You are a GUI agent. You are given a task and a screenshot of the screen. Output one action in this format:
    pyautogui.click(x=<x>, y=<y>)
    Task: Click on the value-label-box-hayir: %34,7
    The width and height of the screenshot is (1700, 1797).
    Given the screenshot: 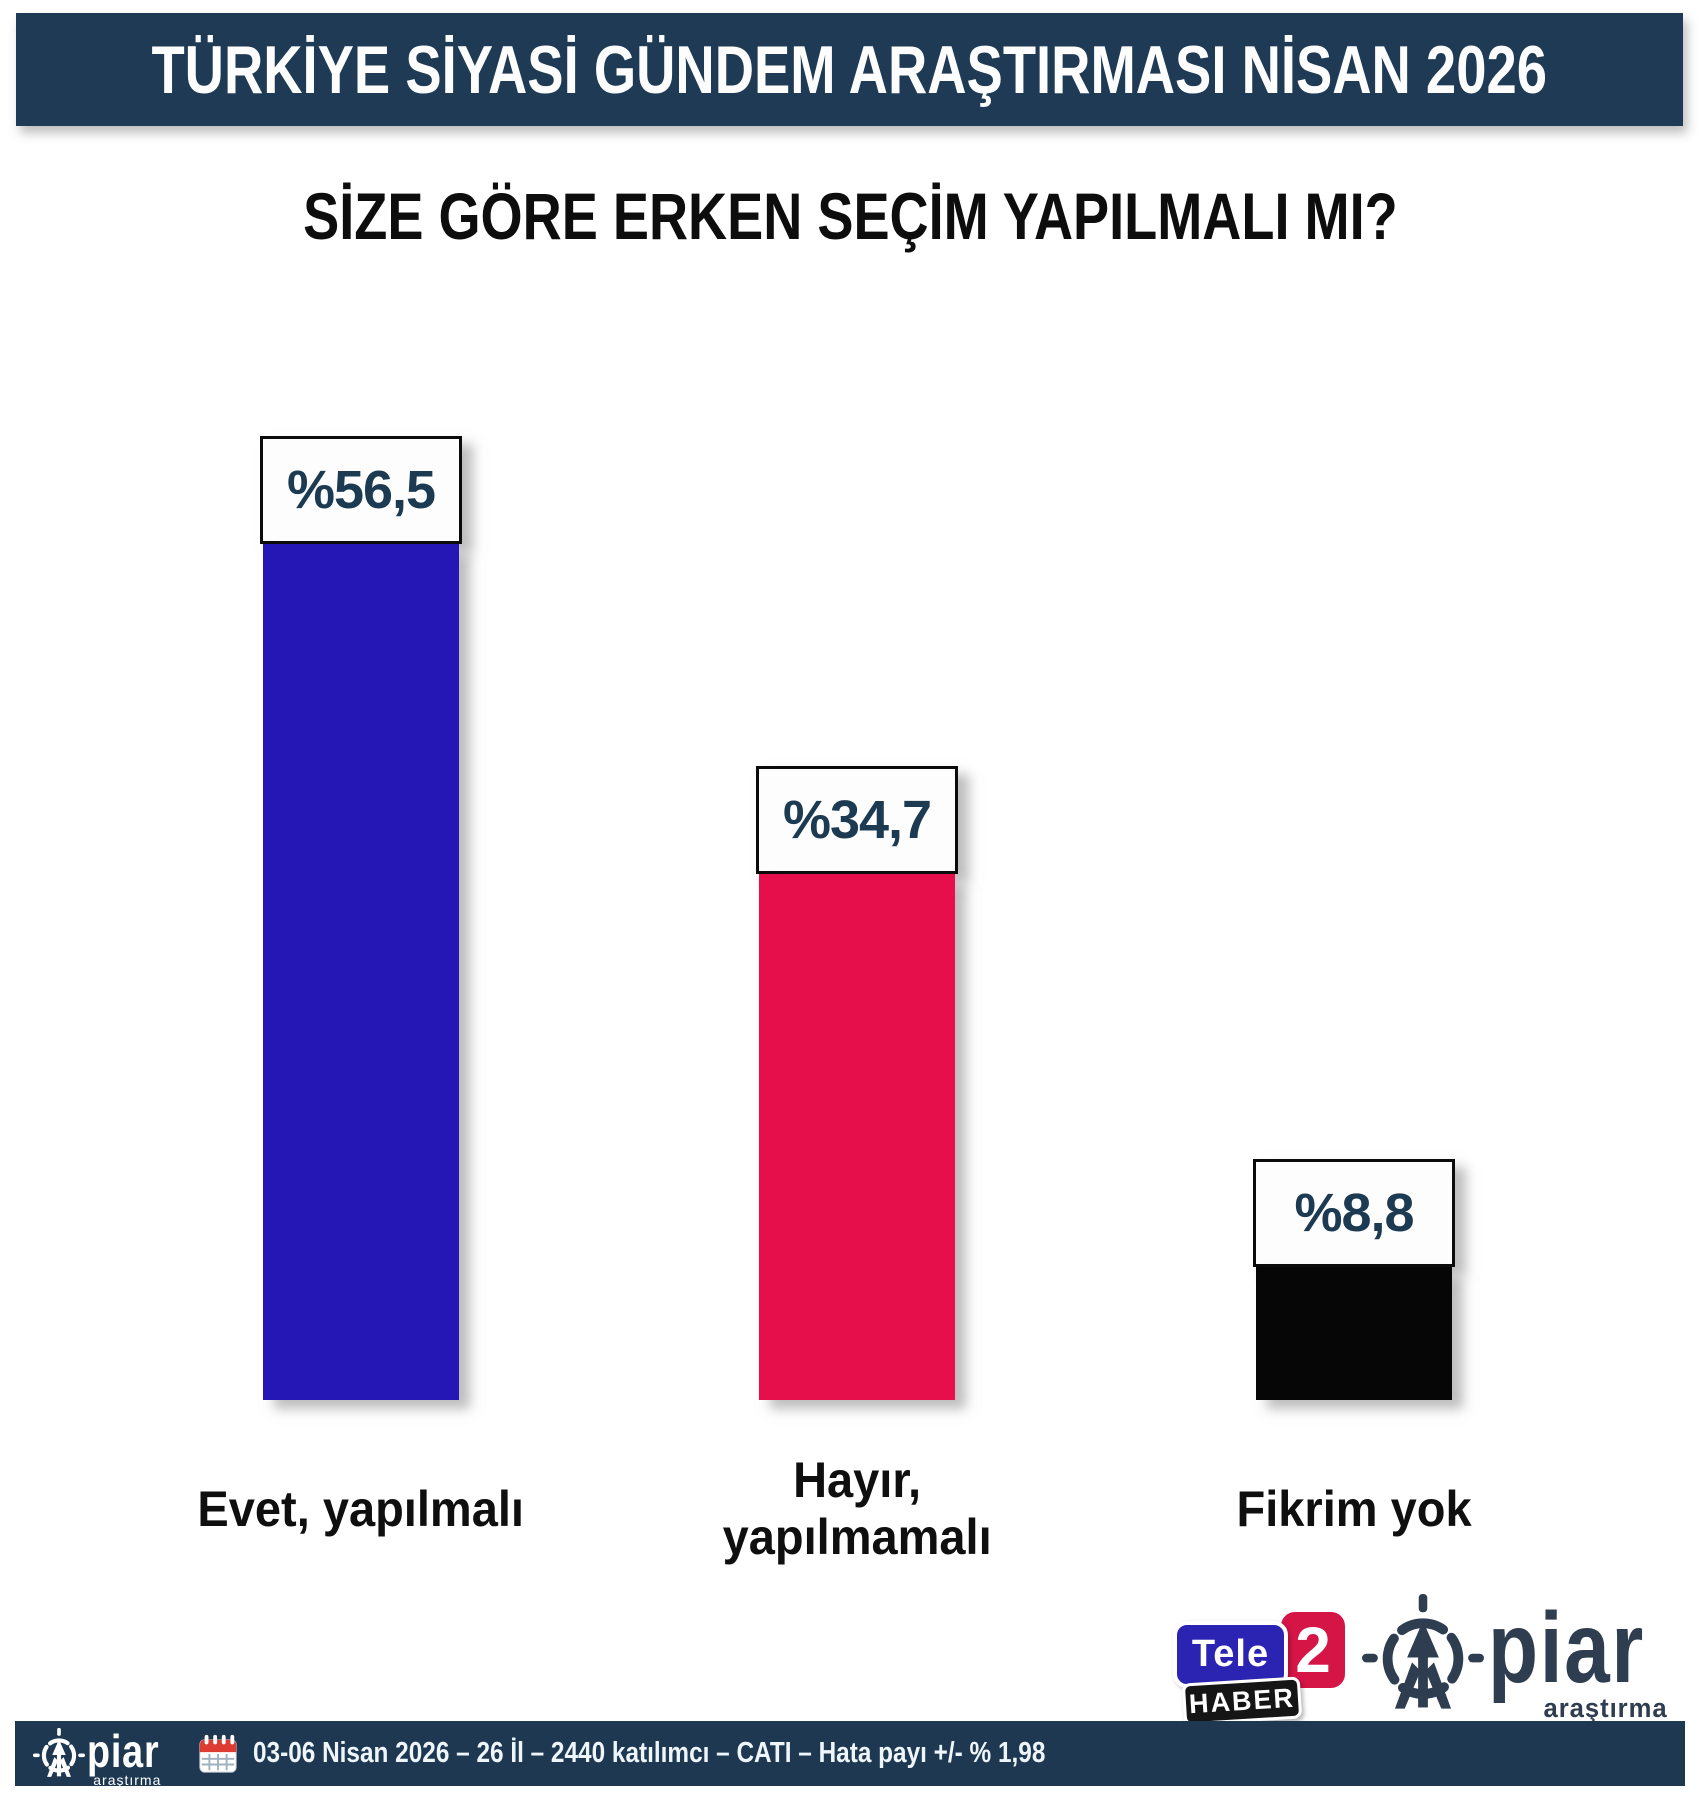 What is the action you would take?
    pyautogui.click(x=857, y=820)
    